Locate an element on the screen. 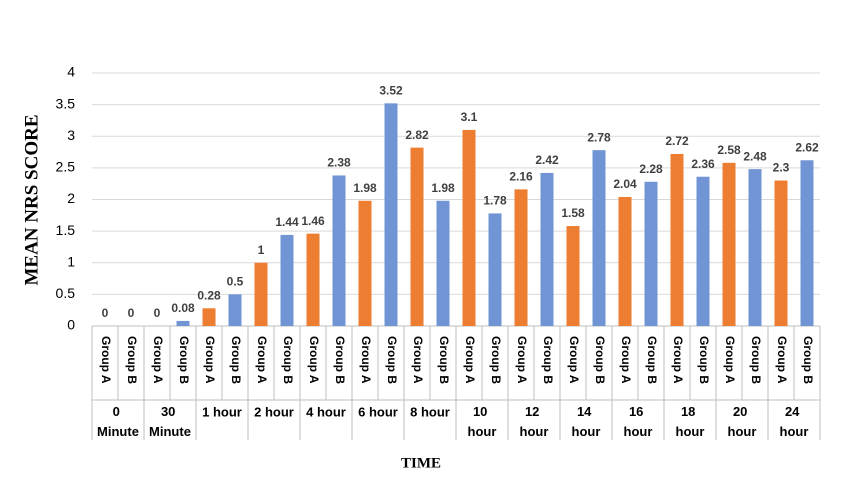  x-tick-label: 0 Minute is located at coordinates (118, 421).